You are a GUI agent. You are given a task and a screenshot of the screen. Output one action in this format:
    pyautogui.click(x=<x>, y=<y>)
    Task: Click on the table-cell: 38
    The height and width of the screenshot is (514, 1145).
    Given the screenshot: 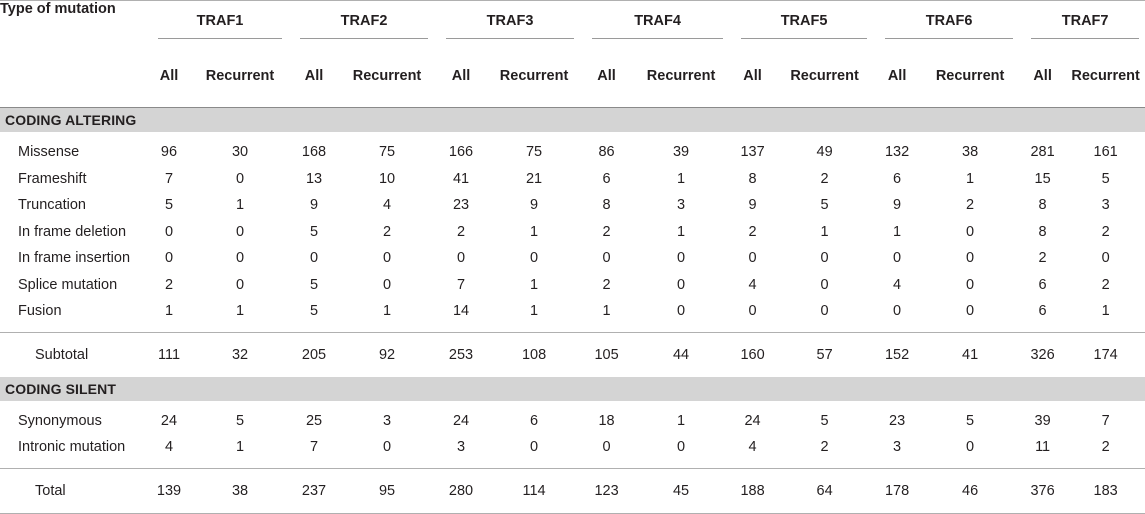 What is the action you would take?
    pyautogui.click(x=970, y=152)
    